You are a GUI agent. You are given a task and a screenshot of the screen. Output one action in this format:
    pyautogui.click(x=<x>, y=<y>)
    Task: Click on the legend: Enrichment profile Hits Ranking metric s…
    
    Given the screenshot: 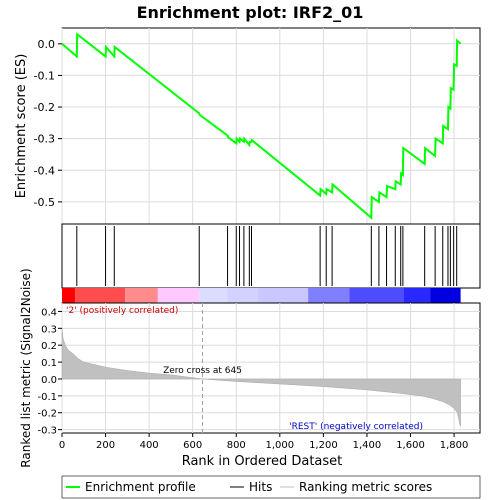 What is the action you would take?
    pyautogui.click(x=271, y=487)
    